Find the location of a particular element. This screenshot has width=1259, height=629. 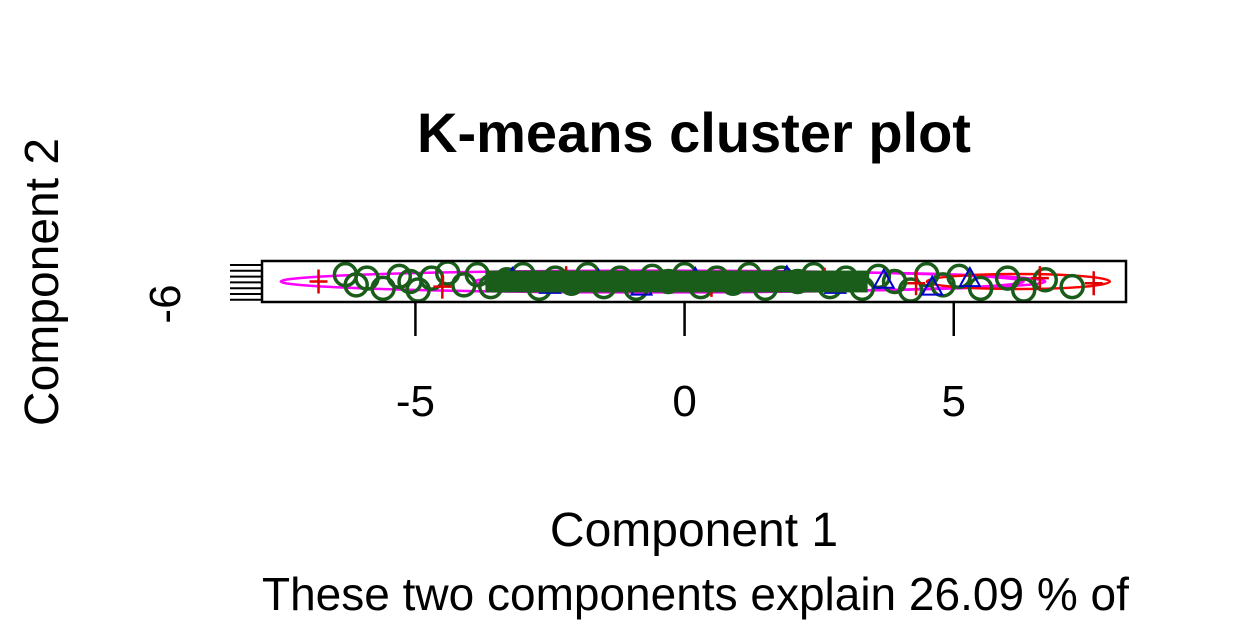

dense-point-band is located at coordinates (676, 281).